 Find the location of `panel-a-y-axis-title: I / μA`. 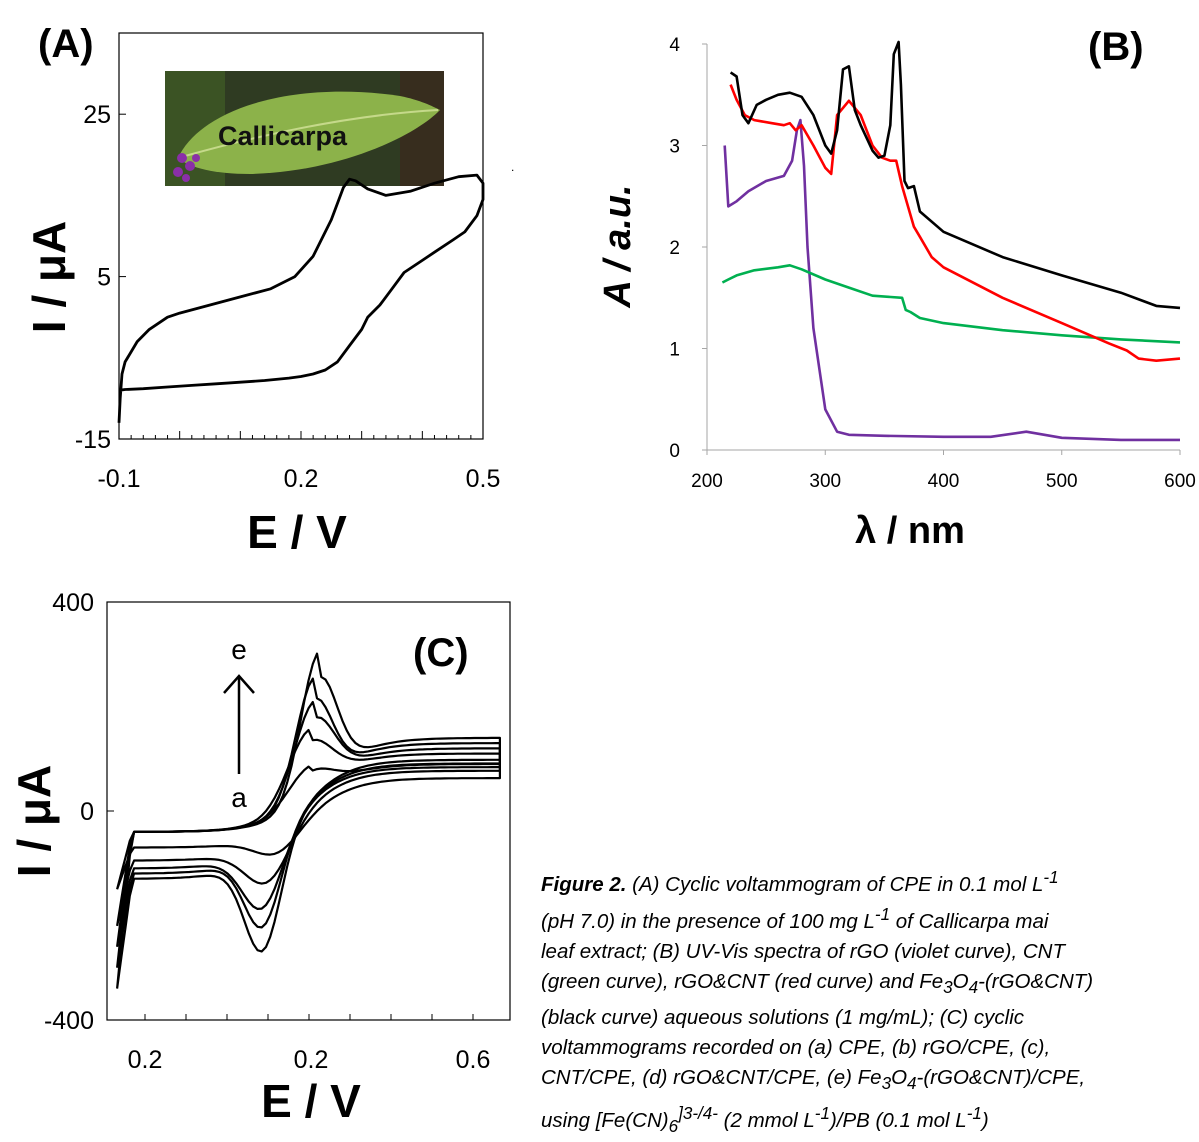

panel-a-y-axis-title: I / μA is located at coordinates (49, 277).